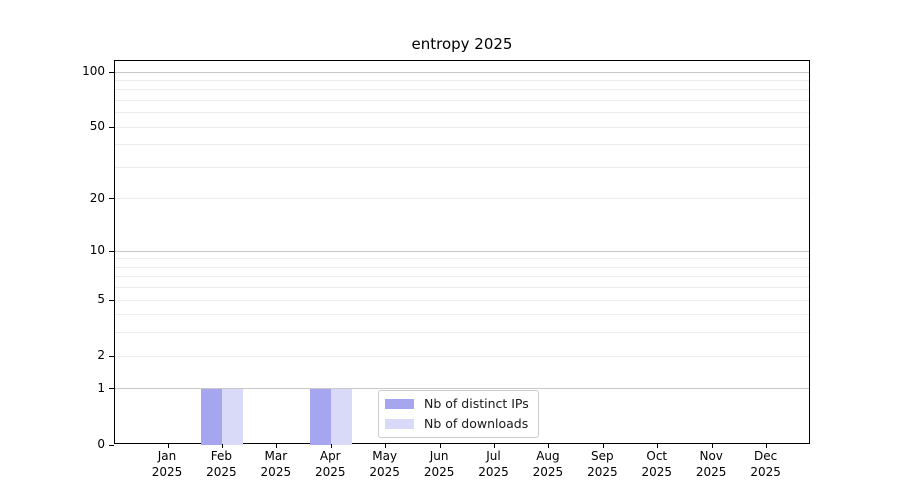 Image resolution: width=900 pixels, height=500 pixels. Describe the element at coordinates (233, 416) in the screenshot. I see `bar-downloads-feb` at that location.